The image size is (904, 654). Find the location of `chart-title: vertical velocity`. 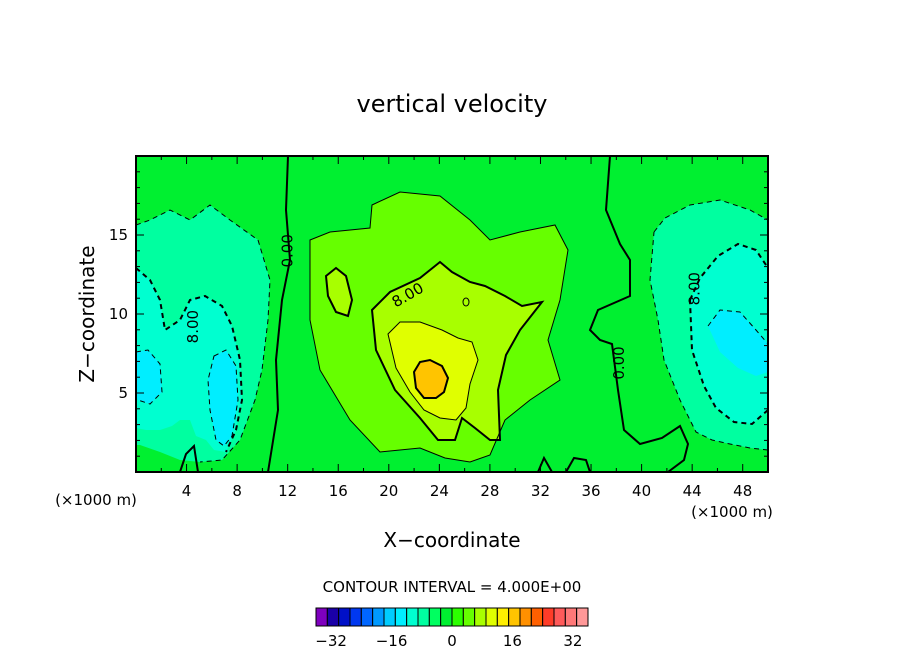

chart-title: vertical velocity is located at coordinates (452, 104).